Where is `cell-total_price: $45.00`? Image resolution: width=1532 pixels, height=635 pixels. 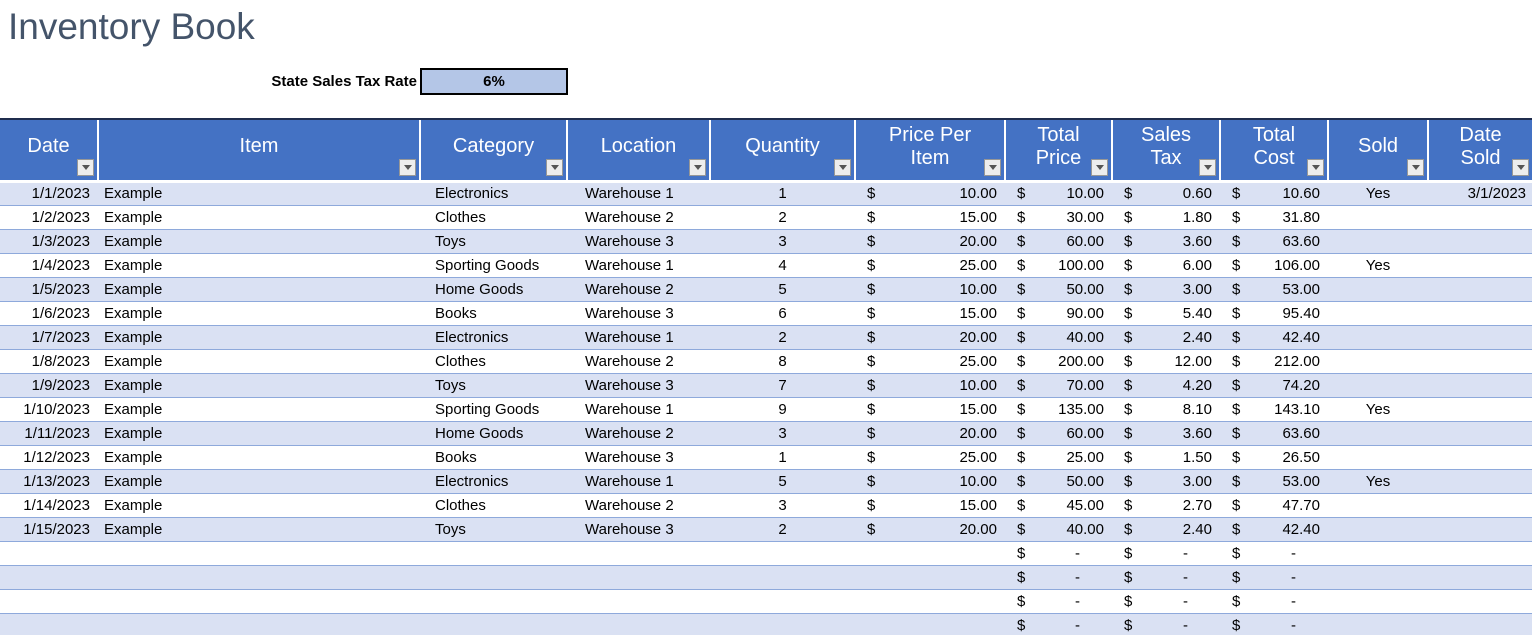
cell-total_price: $45.00 is located at coordinates (1058, 505).